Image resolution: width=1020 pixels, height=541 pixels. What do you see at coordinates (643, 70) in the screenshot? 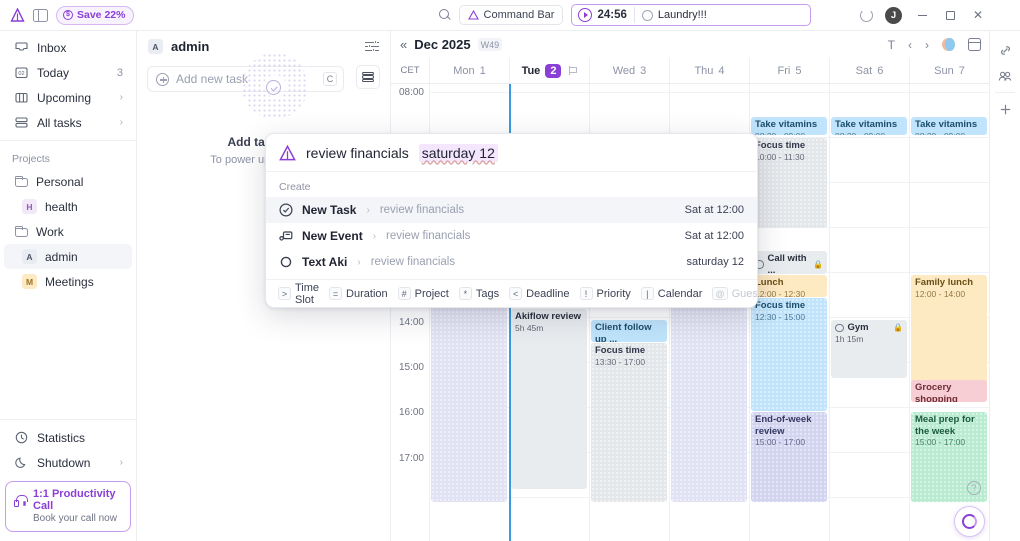
I see `day-number: 3` at bounding box center [643, 70].